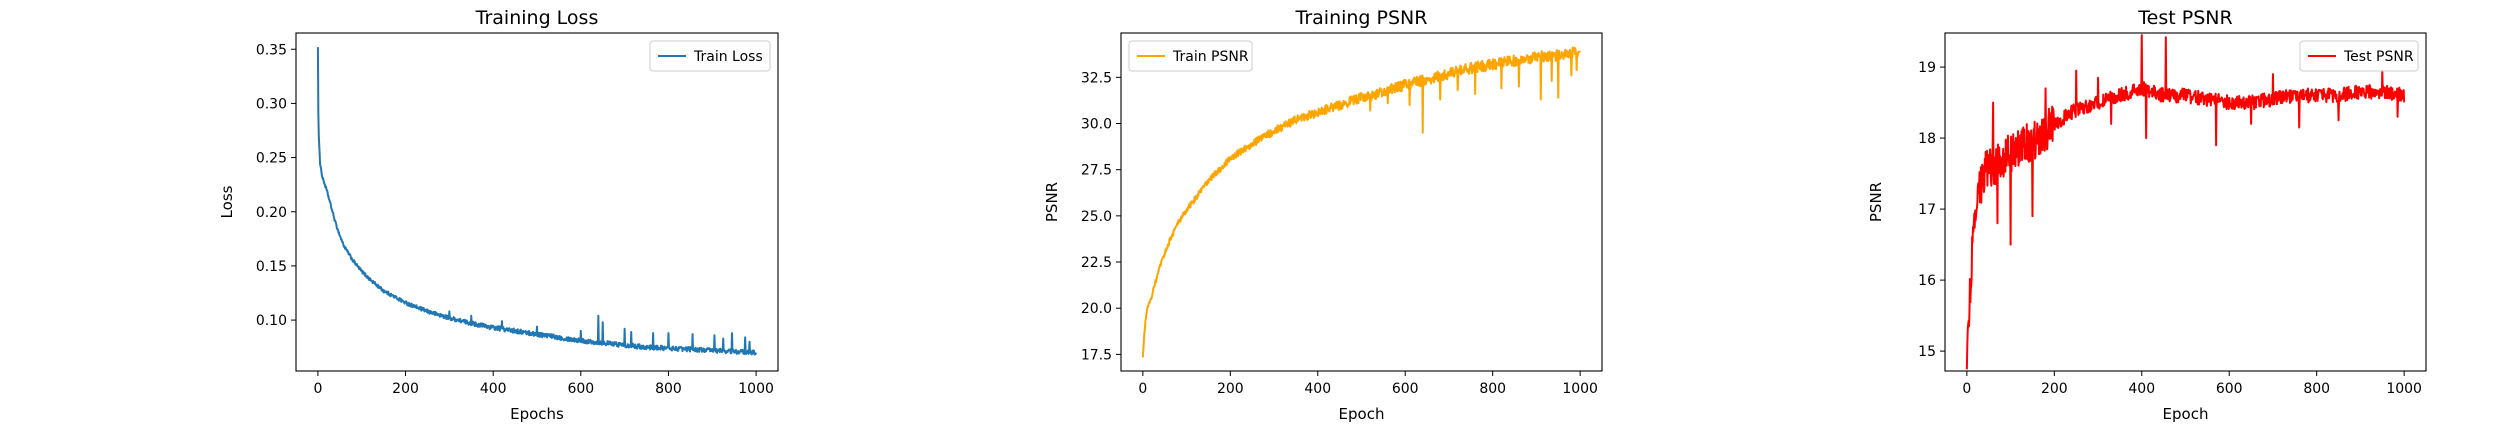  What do you see at coordinates (1096, 217) in the screenshot?
I see `y-tick-label: 25.0` at bounding box center [1096, 217].